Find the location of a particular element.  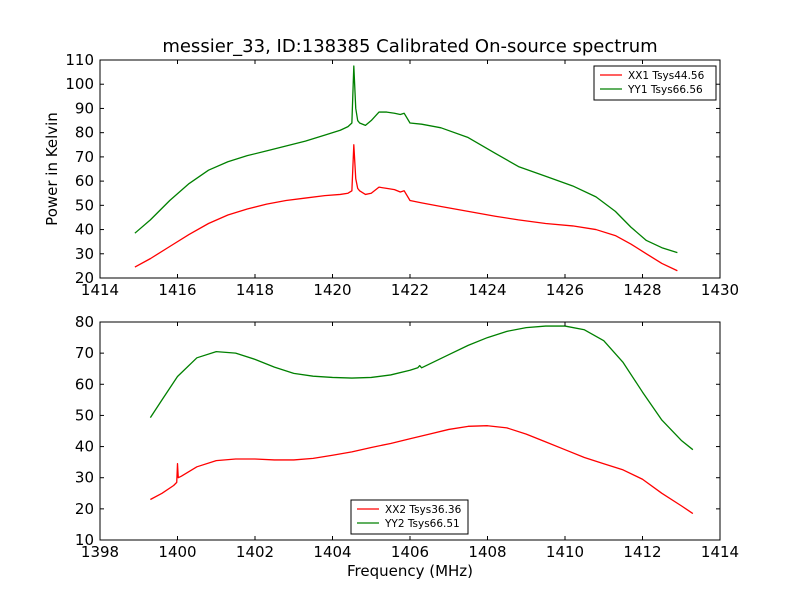

x-tick-label: 1398 is located at coordinates (100, 552).